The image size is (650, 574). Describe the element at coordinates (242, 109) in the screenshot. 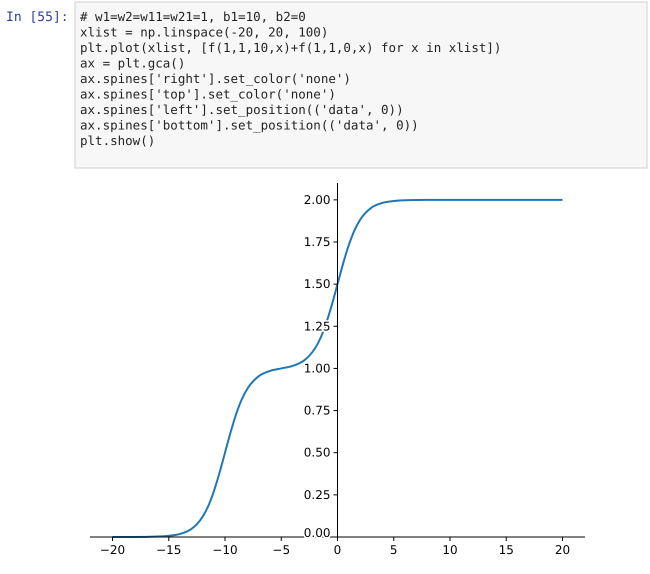

I see `text: ax.spines['left'].set_position(('data', 0))` at that location.